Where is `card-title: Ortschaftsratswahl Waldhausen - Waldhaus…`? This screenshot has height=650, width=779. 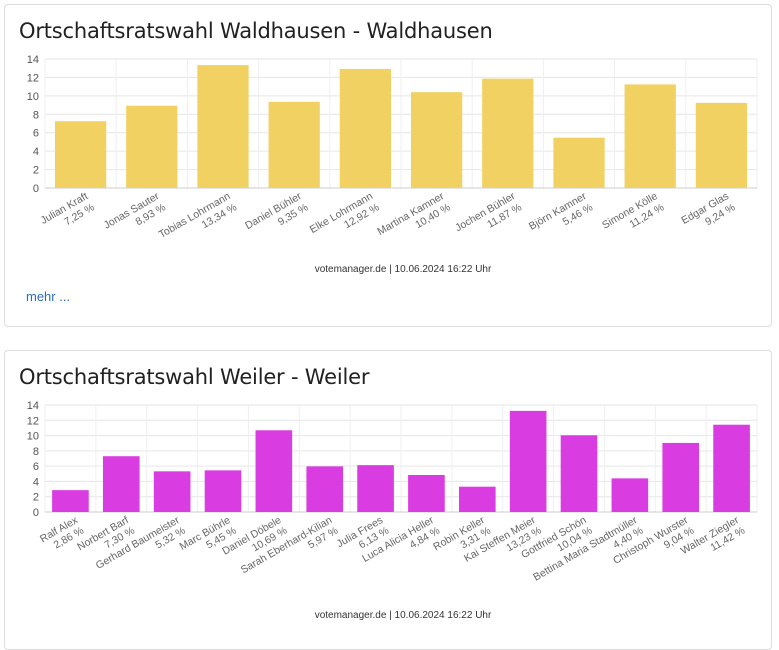
card-title: Ortschaftsratswahl Waldhausen - Waldhaus… is located at coordinates (256, 31).